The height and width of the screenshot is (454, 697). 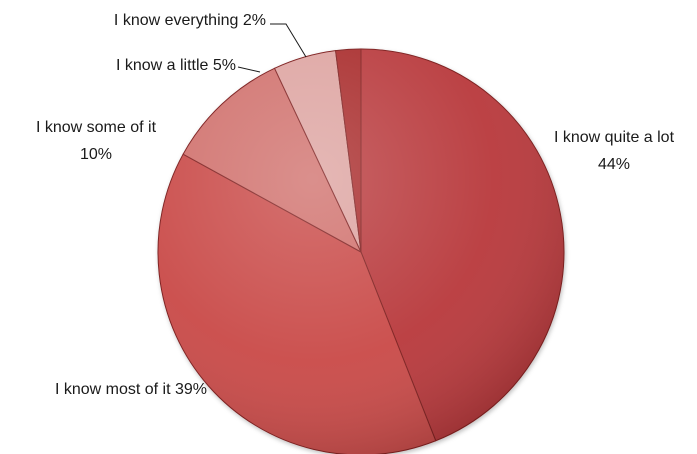 What do you see at coordinates (96, 127) in the screenshot?
I see `label-some: I know some of it` at bounding box center [96, 127].